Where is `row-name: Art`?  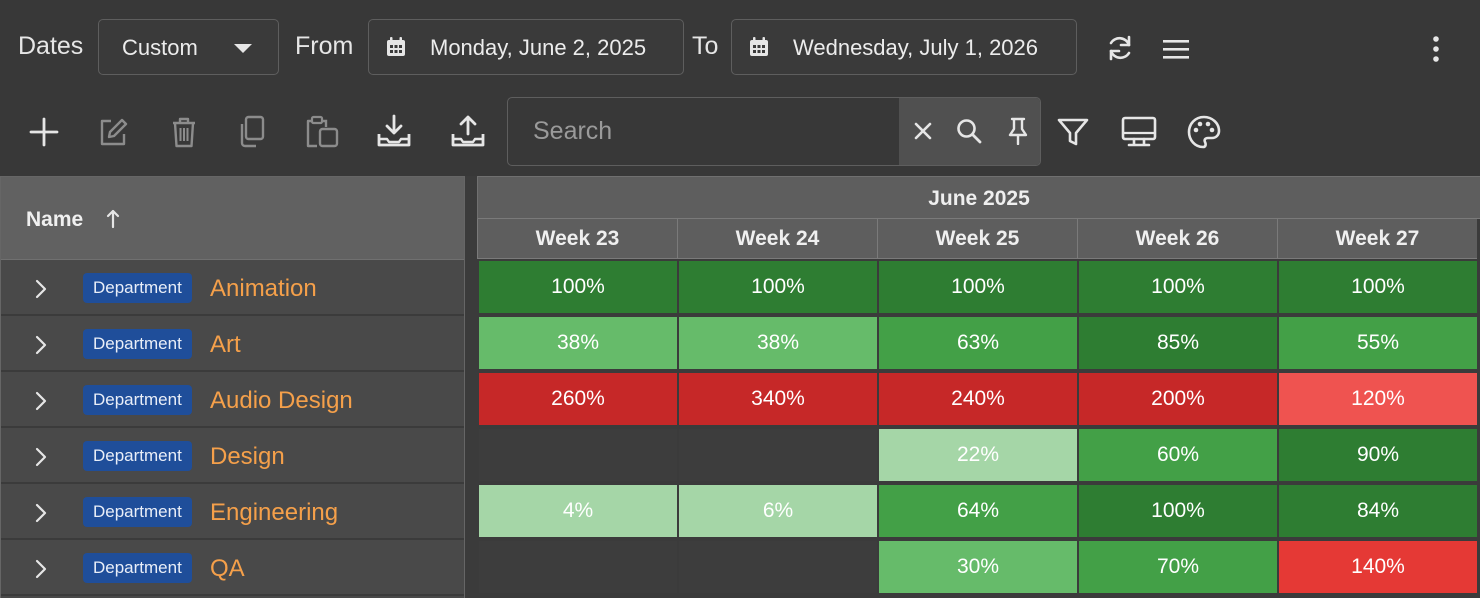
row-name: Art is located at coordinates (225, 344).